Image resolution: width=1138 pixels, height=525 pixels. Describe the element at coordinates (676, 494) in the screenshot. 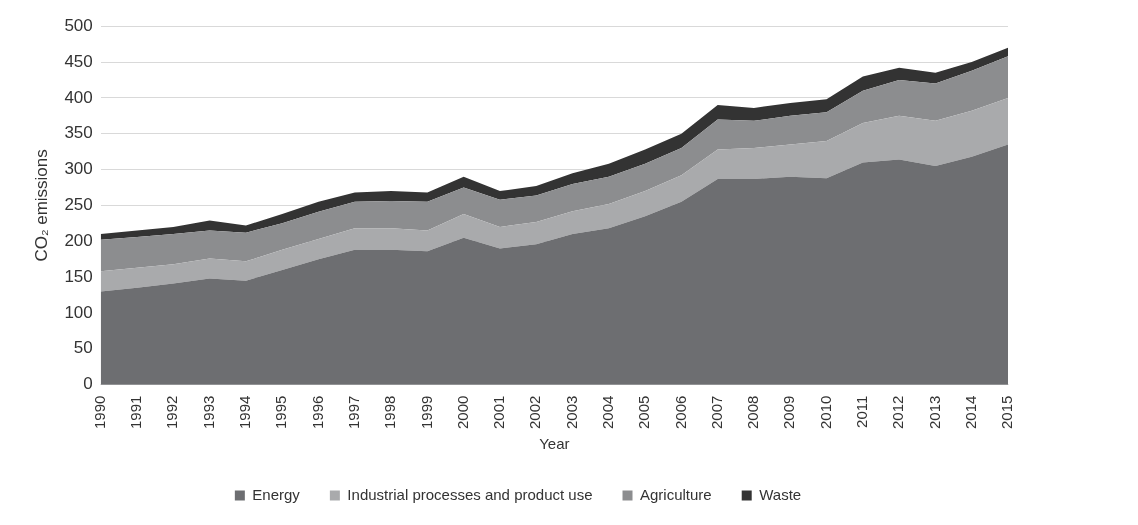

I see `legend-label: Agriculture` at that location.